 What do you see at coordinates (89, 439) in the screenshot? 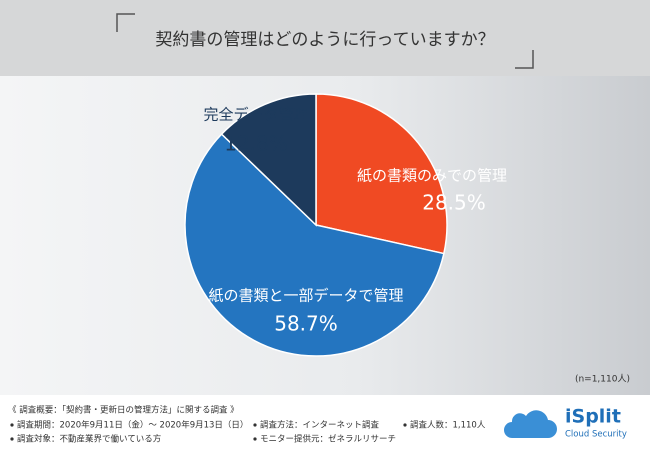
I see `footer-item: 調査対象：不動産業界で働いている方` at bounding box center [89, 439].